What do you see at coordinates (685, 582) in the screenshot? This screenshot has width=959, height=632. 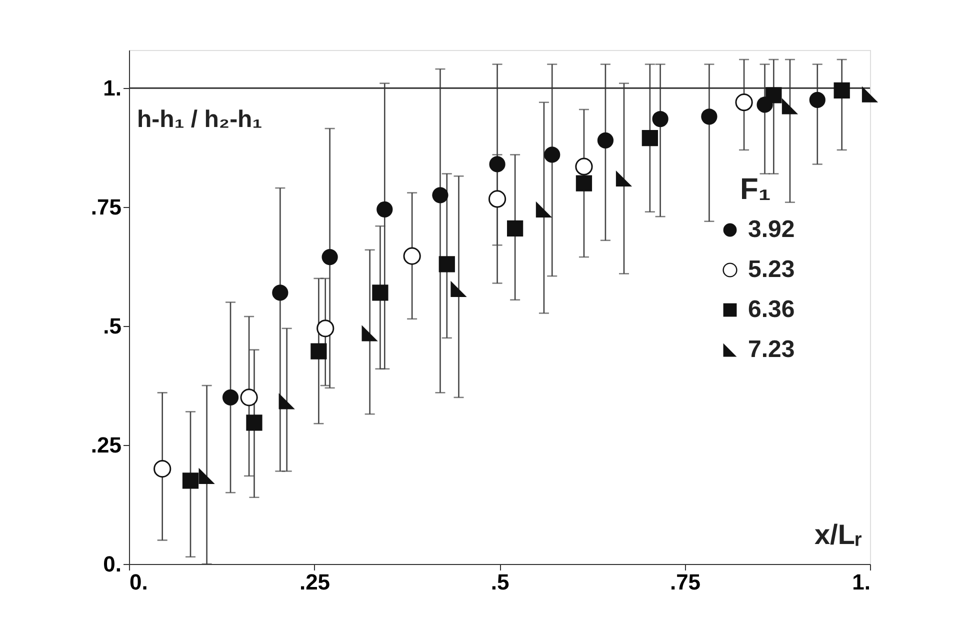 I see `x-tick-label: .75` at bounding box center [685, 582].